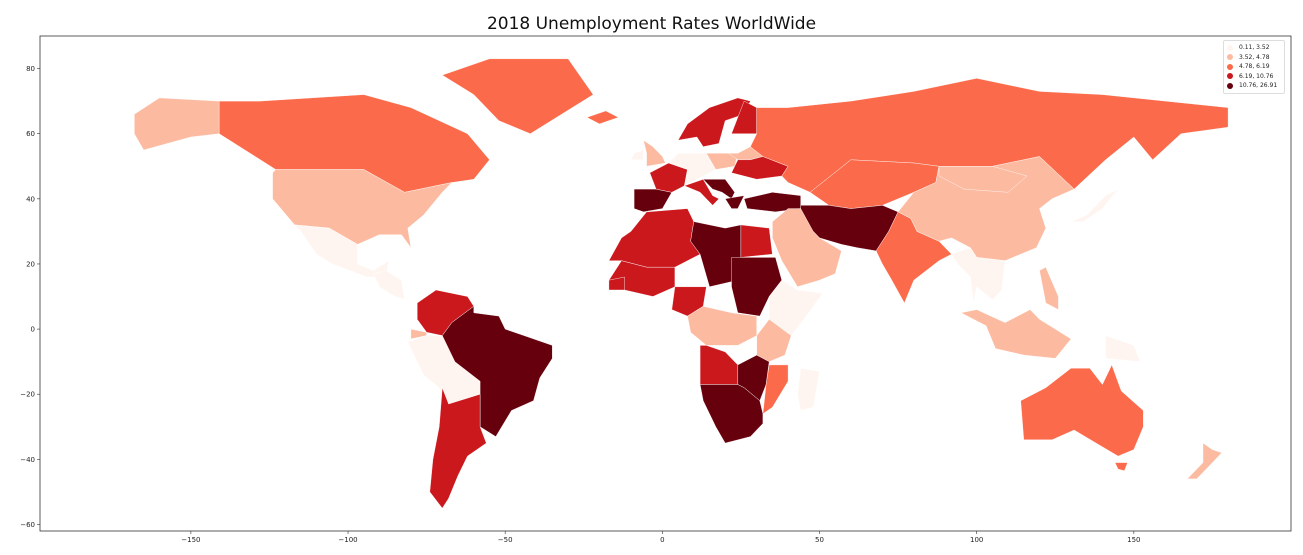  Describe the element at coordinates (1082, 410) in the screenshot. I see `region-australia` at that location.